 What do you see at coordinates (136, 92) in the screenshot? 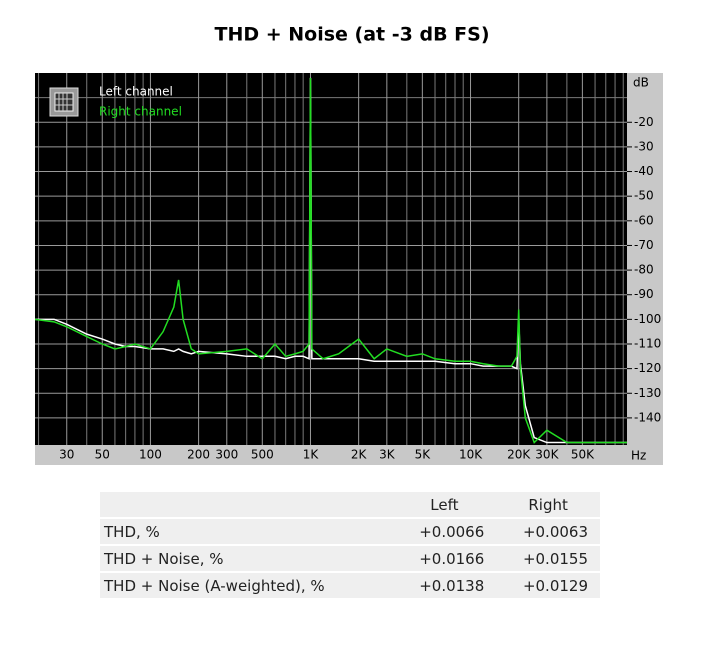
I see `legend-label: Left channel` at bounding box center [136, 92].